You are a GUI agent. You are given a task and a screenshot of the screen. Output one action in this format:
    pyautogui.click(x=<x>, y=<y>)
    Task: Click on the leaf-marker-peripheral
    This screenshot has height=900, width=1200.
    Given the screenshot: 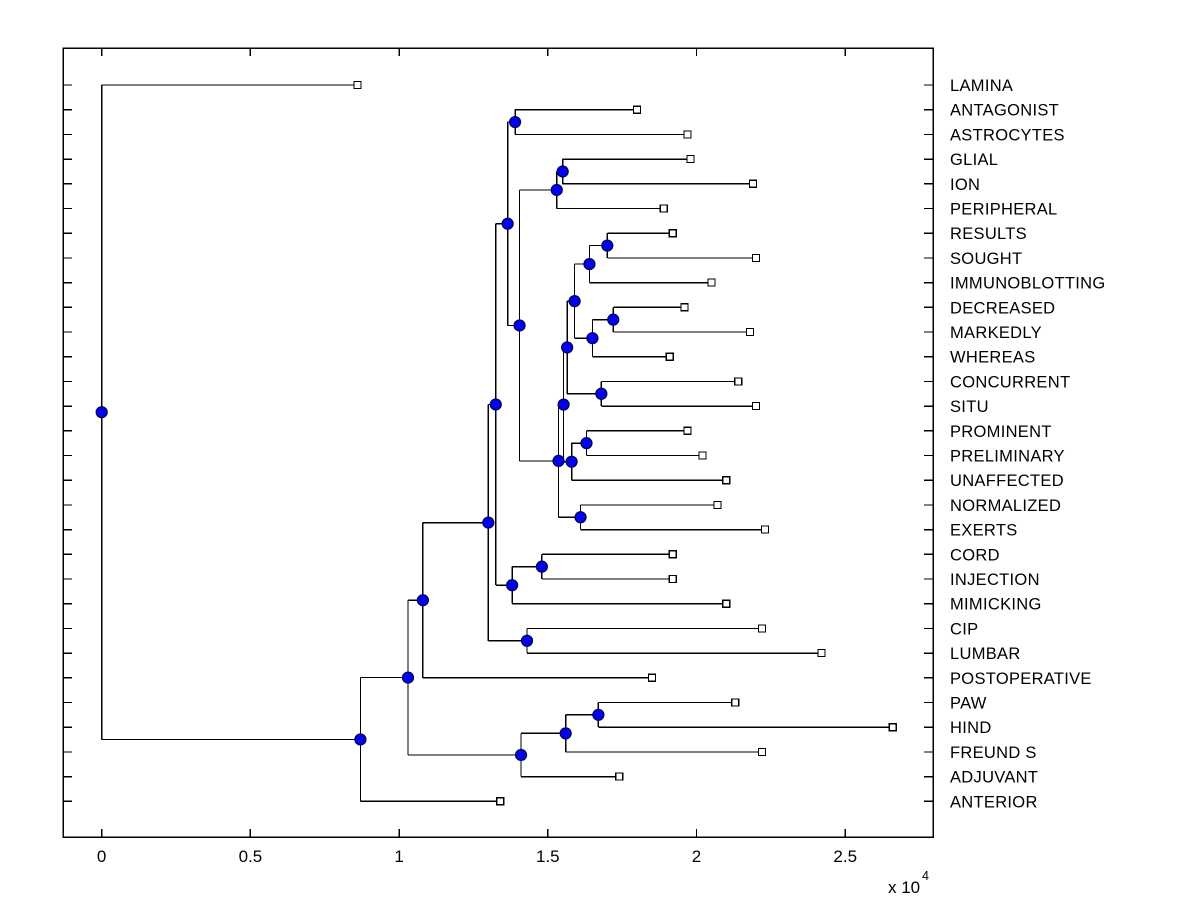 What is the action you would take?
    pyautogui.click(x=663, y=208)
    